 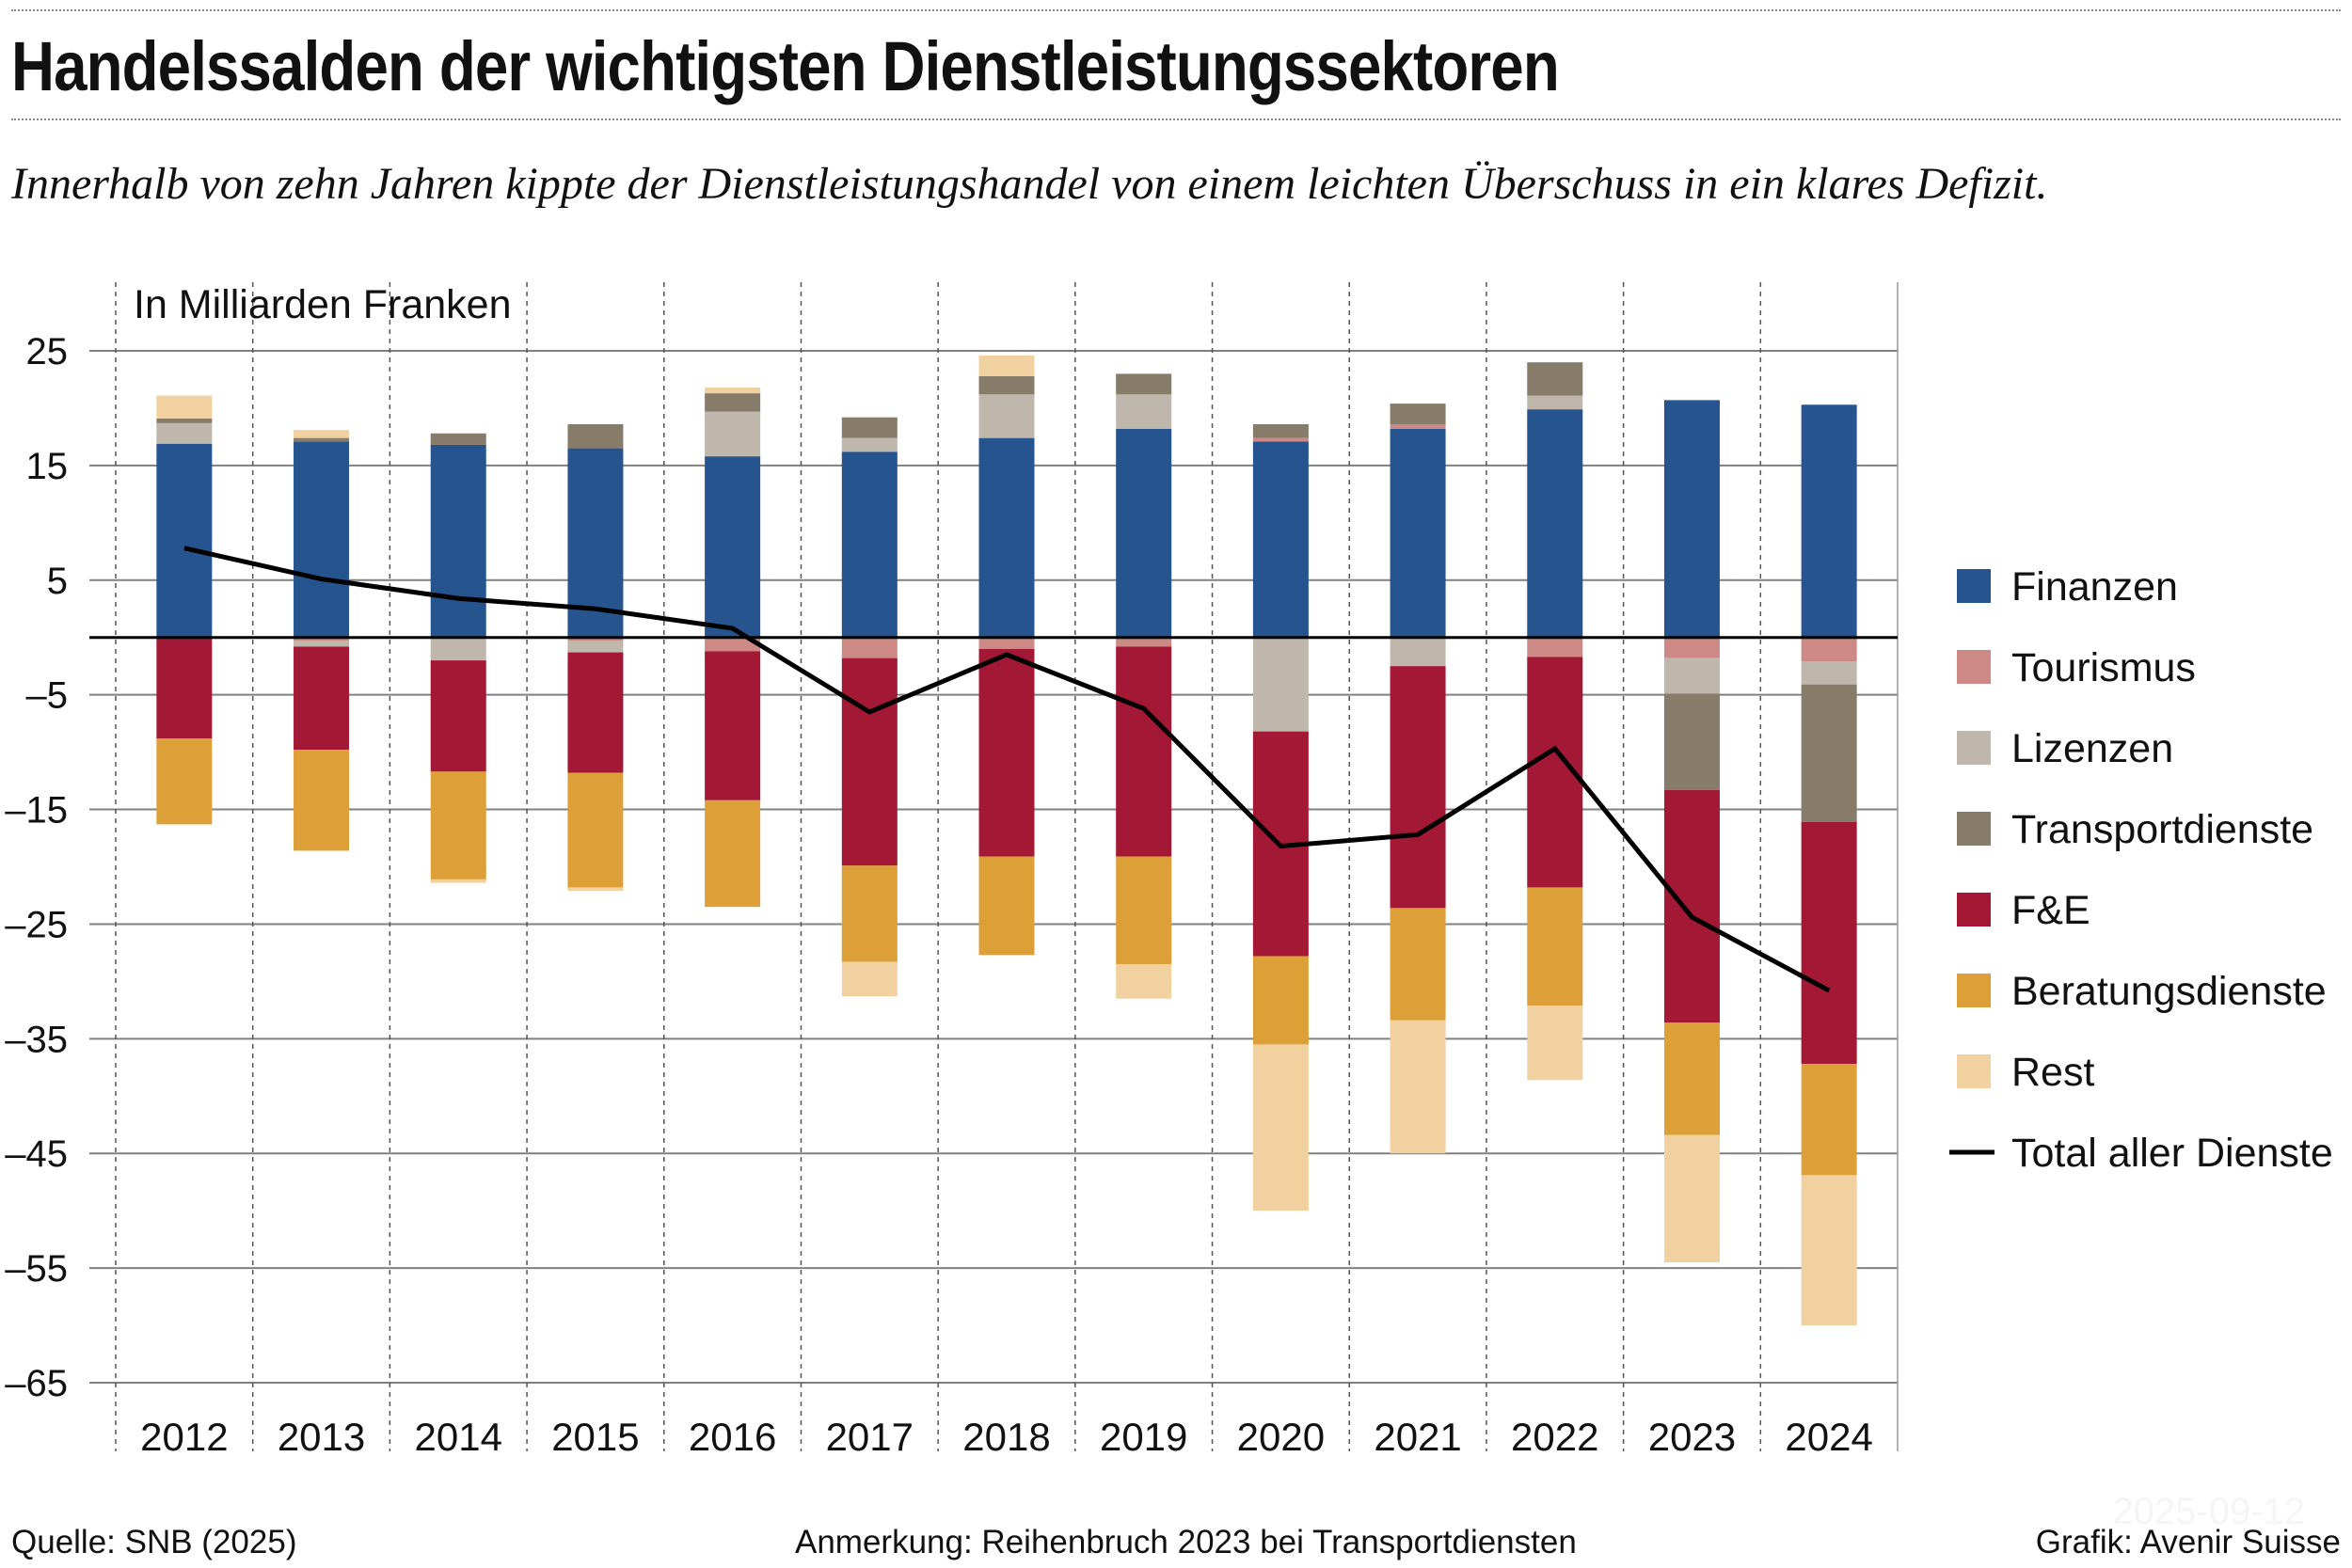 I want to click on bar-tourismus-2015, so click(x=595, y=639).